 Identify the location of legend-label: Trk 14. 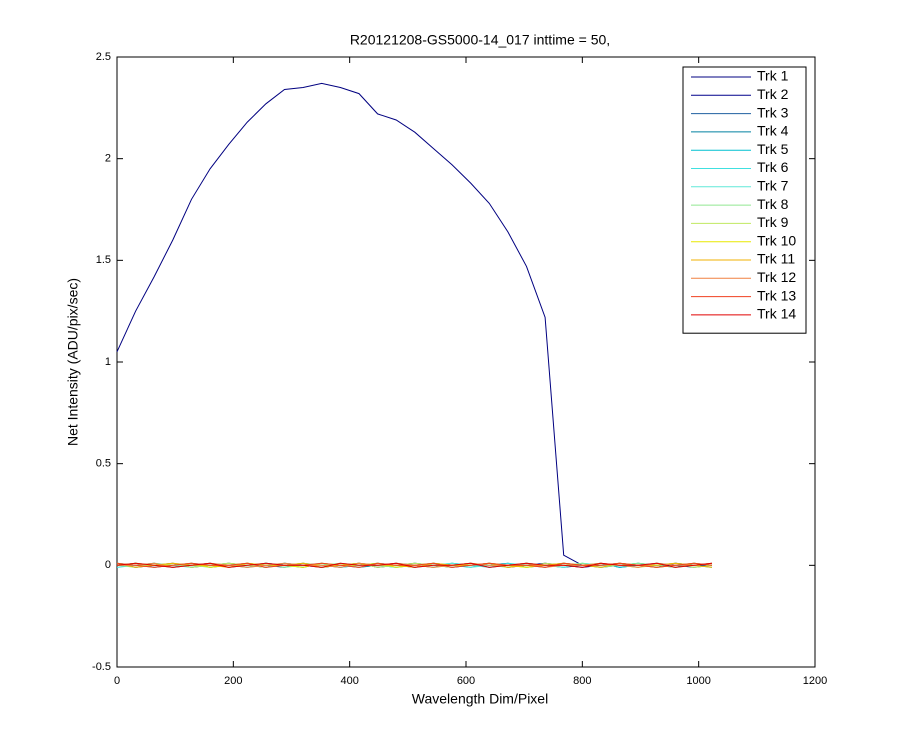
(776, 314).